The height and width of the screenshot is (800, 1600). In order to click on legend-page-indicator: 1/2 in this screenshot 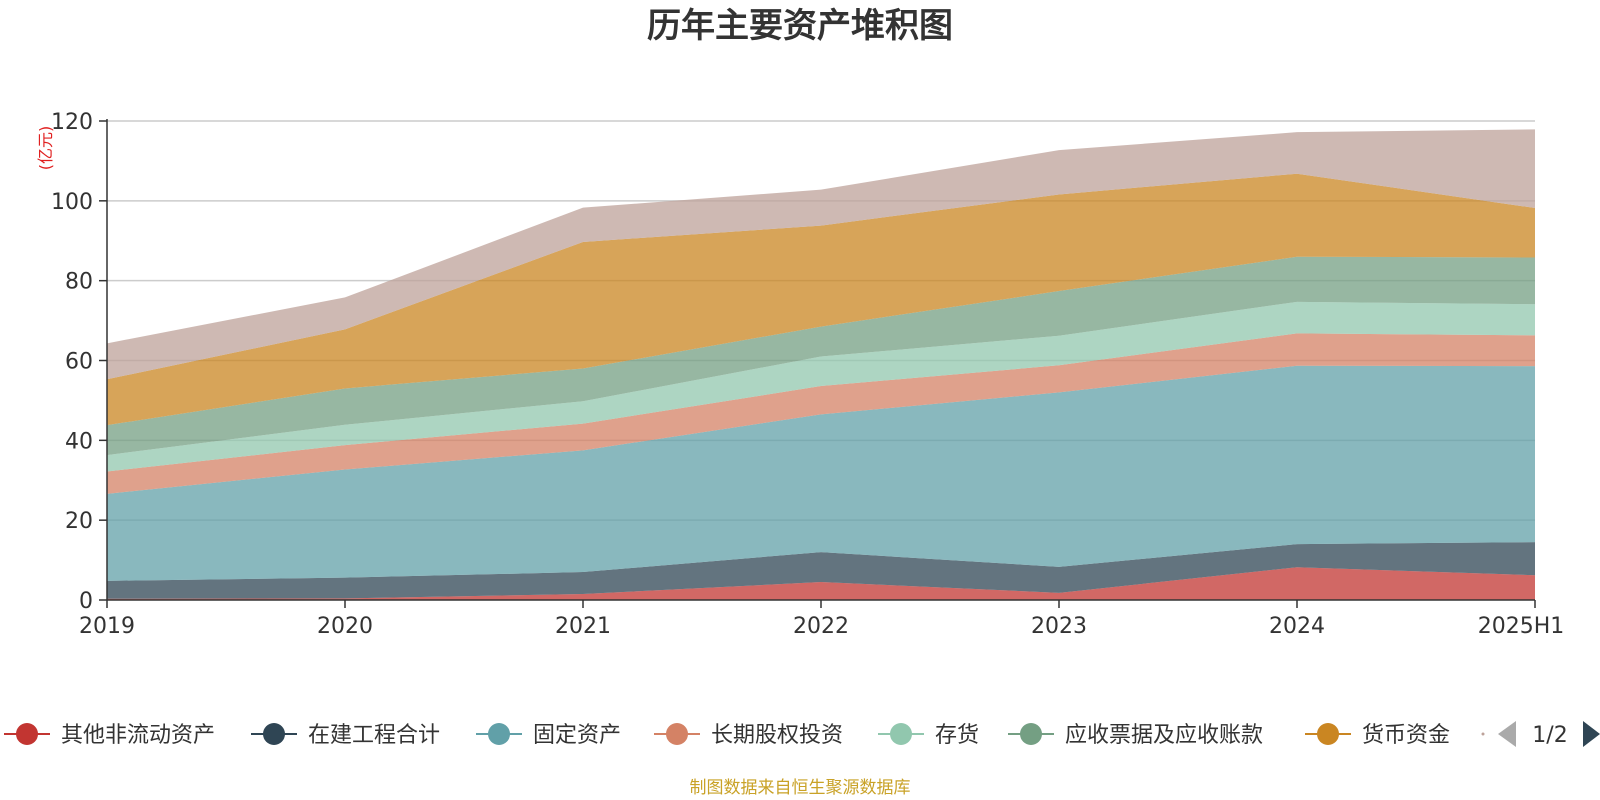, I will do `click(1549, 735)`.